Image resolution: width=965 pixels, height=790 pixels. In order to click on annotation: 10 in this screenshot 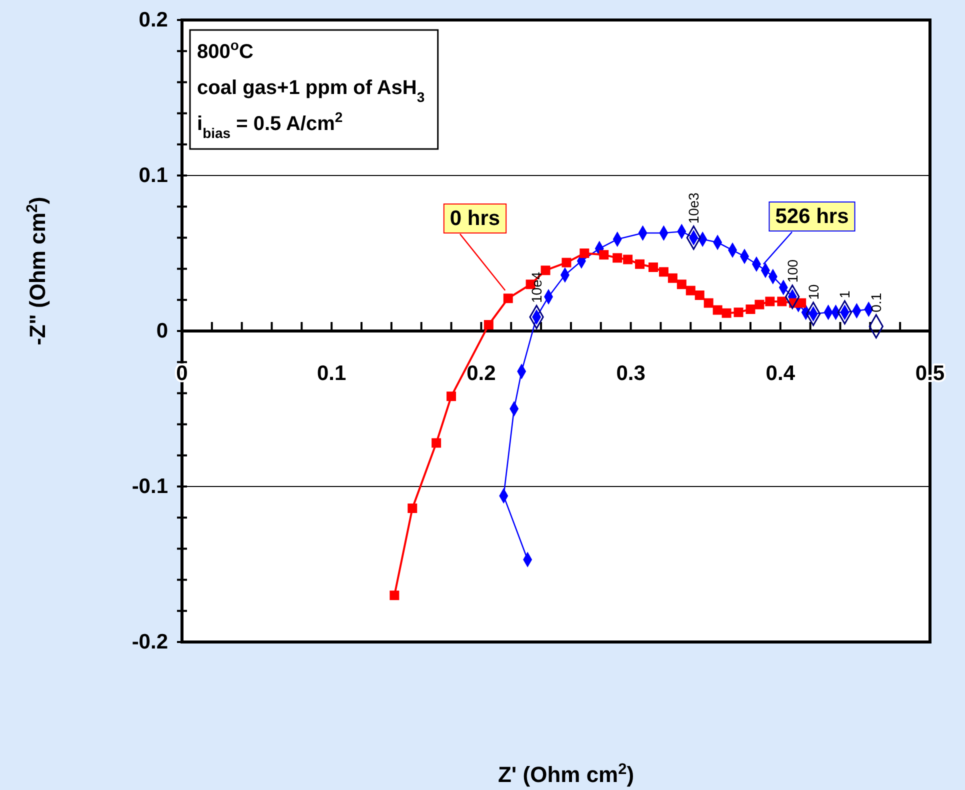, I will do `click(813, 292)`.